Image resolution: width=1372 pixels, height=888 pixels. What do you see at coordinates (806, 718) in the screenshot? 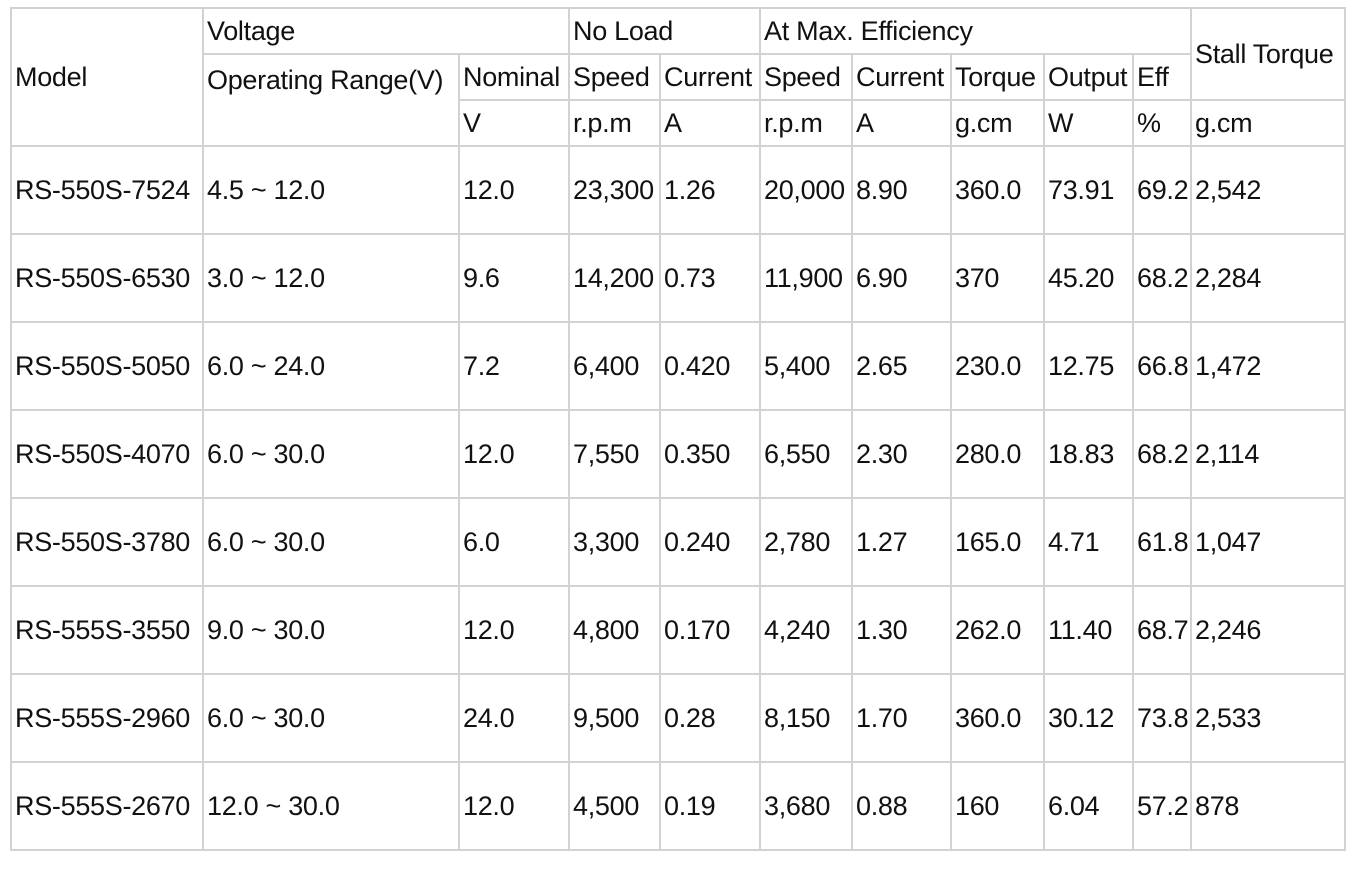
I see `cell-max-eff-speed: 8,150` at bounding box center [806, 718].